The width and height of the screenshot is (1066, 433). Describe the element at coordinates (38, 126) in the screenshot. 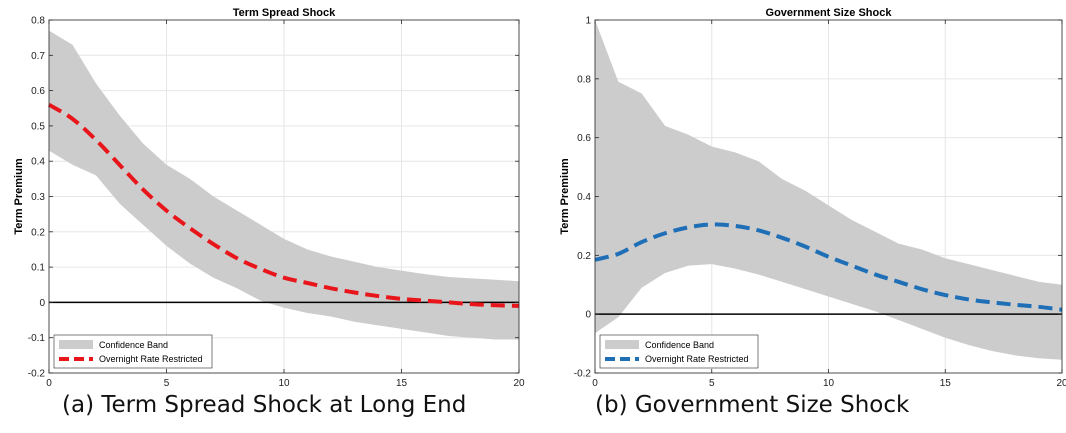

I see `y-tick-label: 0.5` at that location.